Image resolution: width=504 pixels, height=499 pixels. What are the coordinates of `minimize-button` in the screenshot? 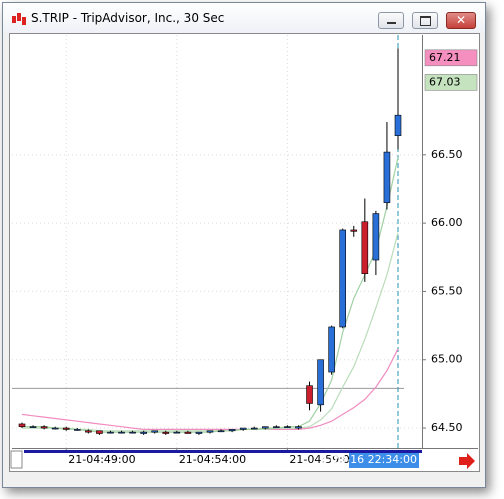 It's located at (391, 20).